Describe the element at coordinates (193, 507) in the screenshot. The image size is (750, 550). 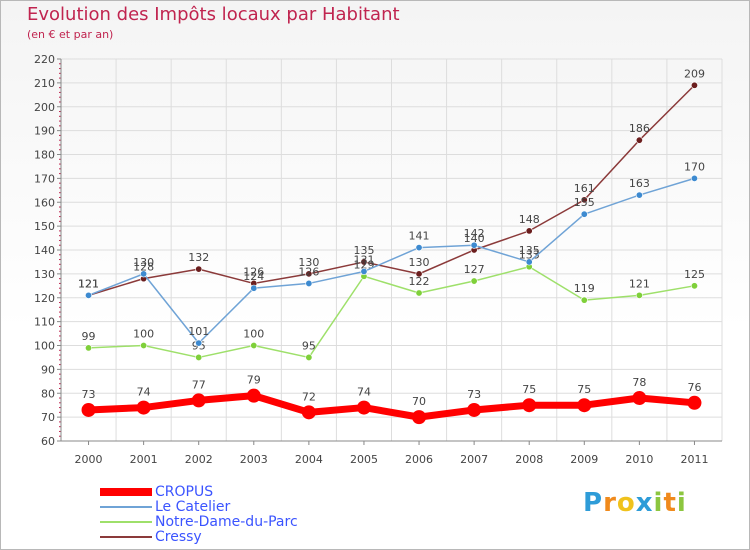
I see `legend-label-le-catelier: Le Catelier` at that location.